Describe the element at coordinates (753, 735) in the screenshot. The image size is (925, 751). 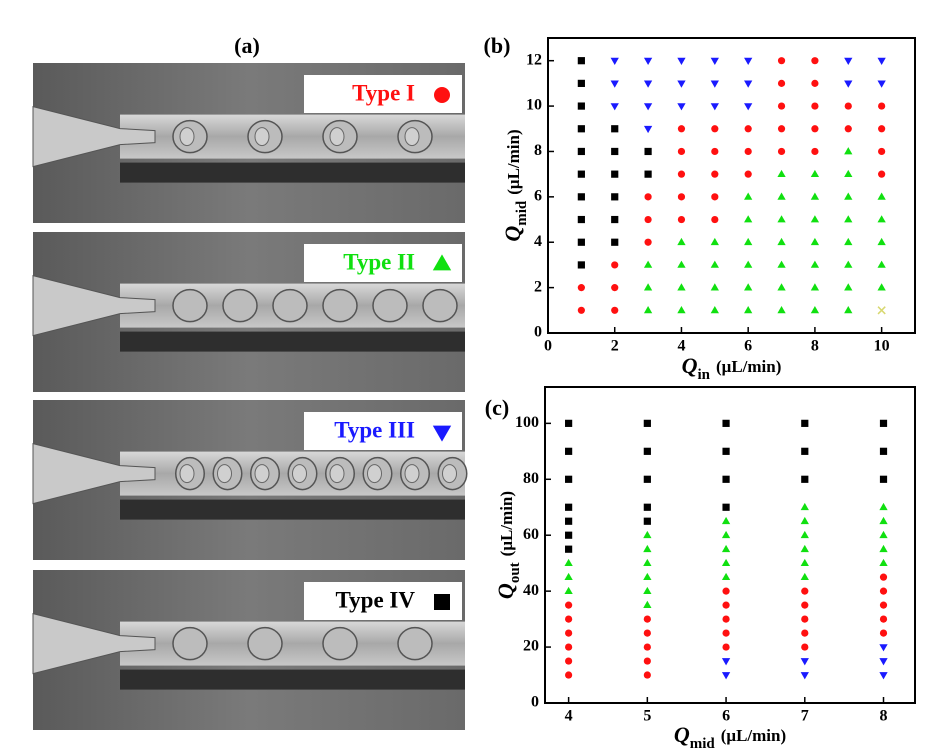
I see `axis-label-part: (μL/min)` at that location.